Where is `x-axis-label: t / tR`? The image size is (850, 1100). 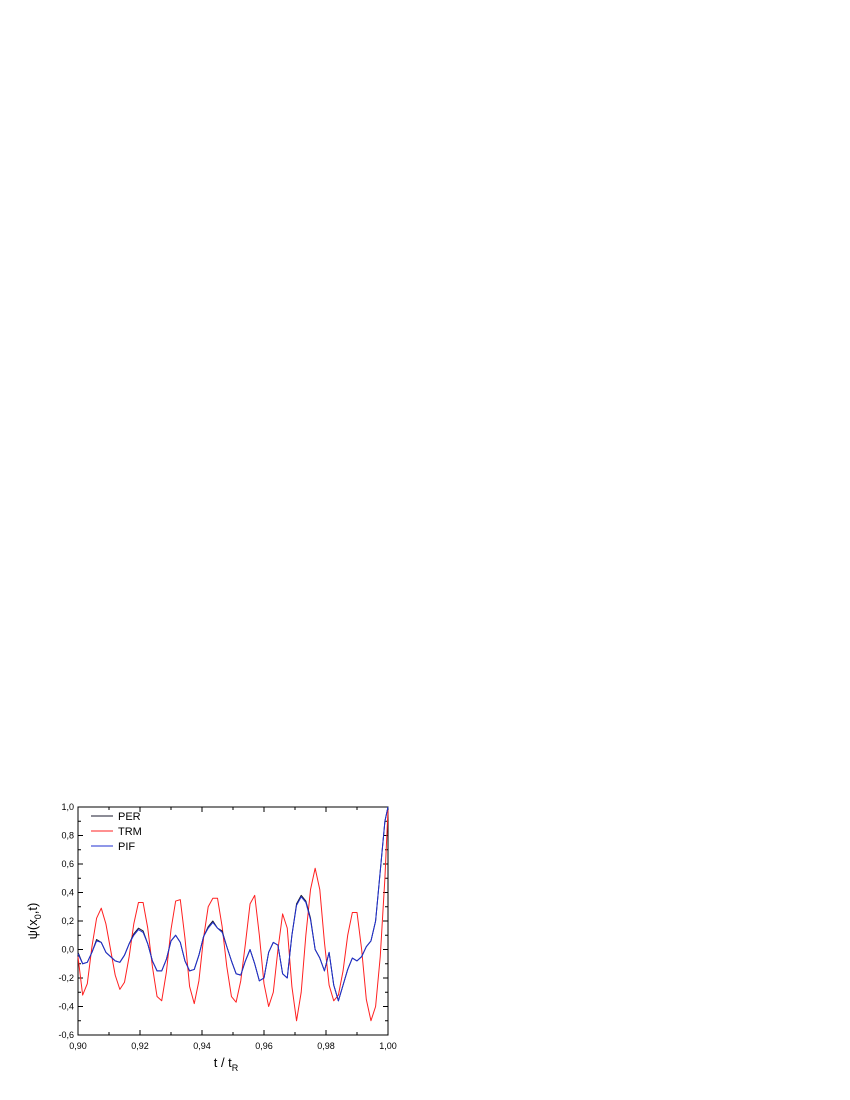
x-axis-label: t / tR is located at coordinates (226, 1064).